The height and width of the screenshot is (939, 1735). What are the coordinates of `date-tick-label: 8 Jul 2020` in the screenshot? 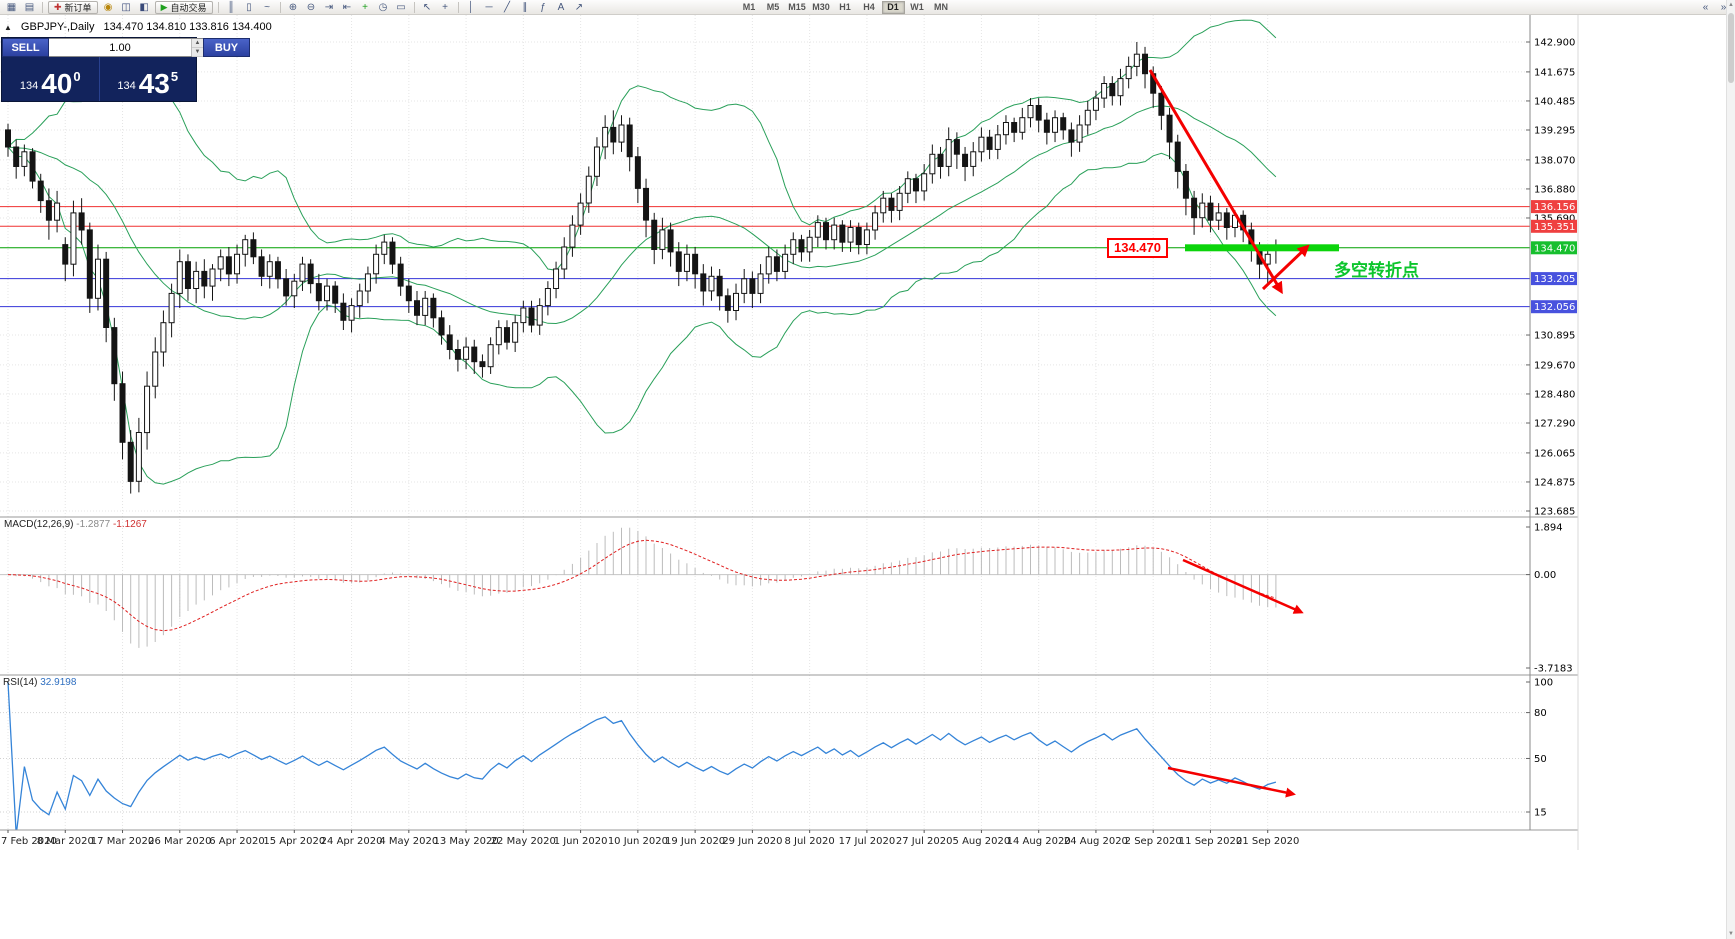 It's located at (809, 841).